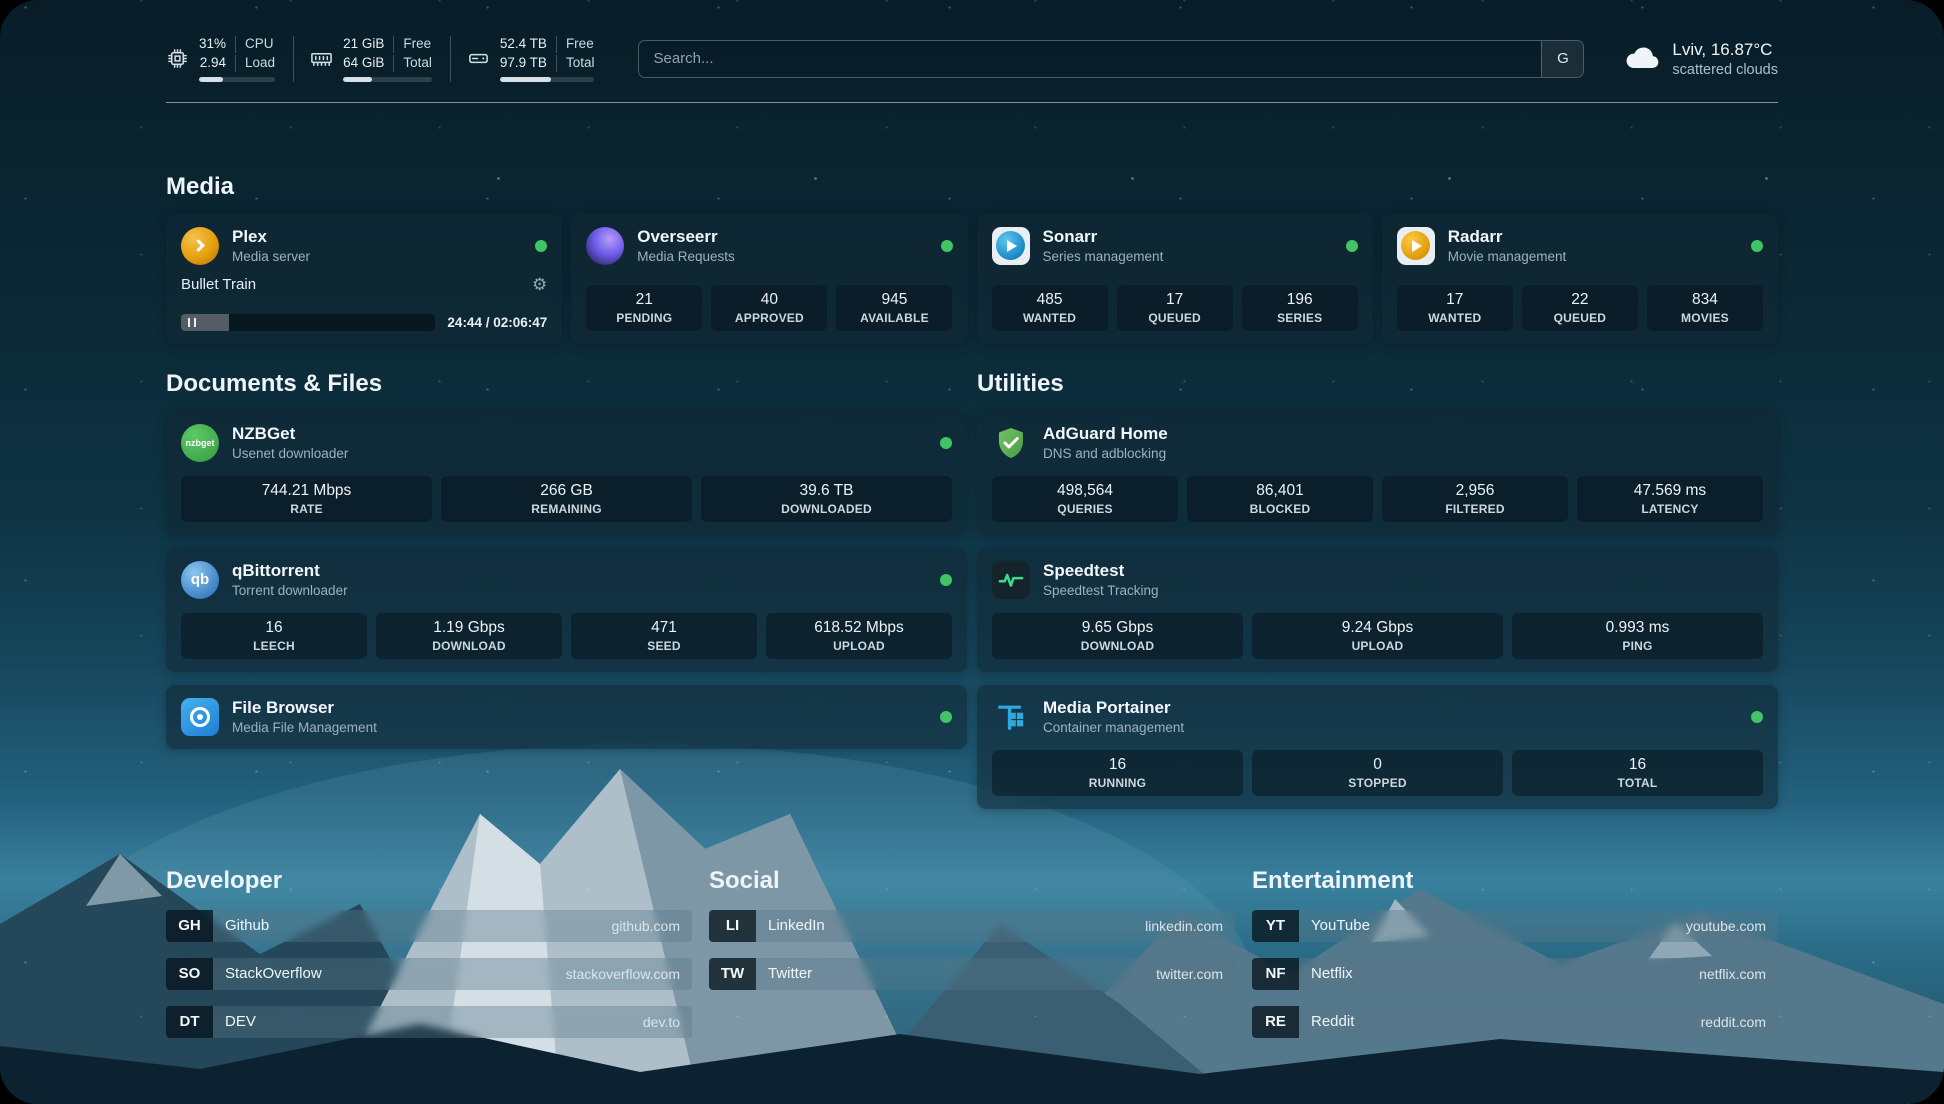 The width and height of the screenshot is (1944, 1104). What do you see at coordinates (177, 58) in the screenshot?
I see `cpu-icon` at bounding box center [177, 58].